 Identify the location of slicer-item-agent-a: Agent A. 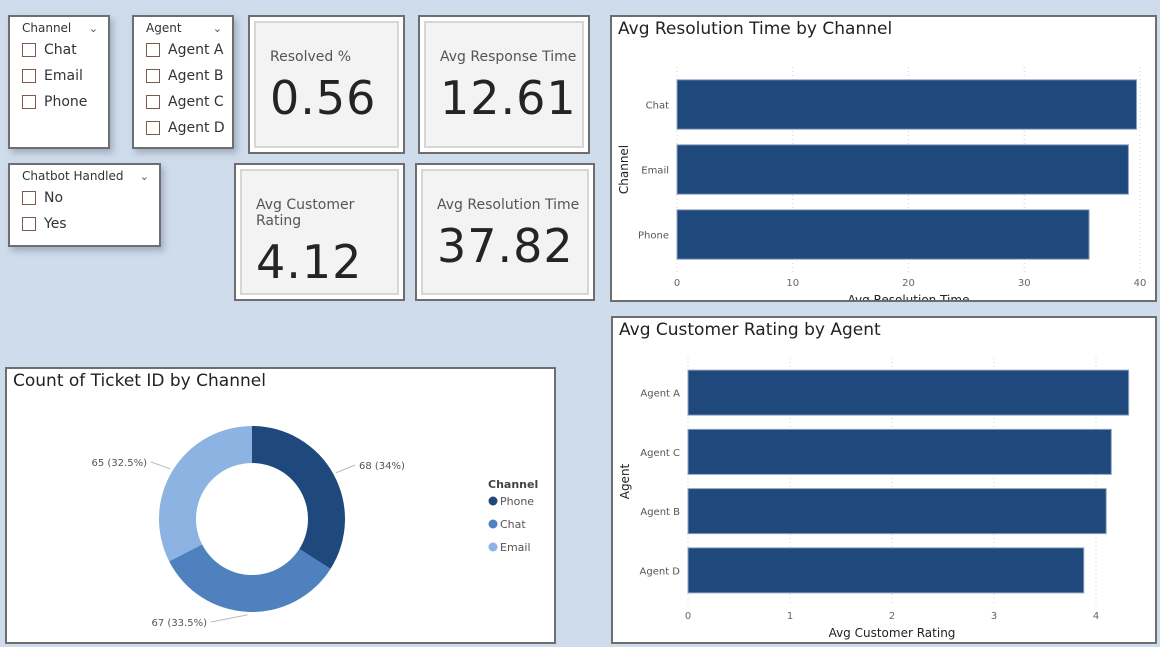
(183, 50).